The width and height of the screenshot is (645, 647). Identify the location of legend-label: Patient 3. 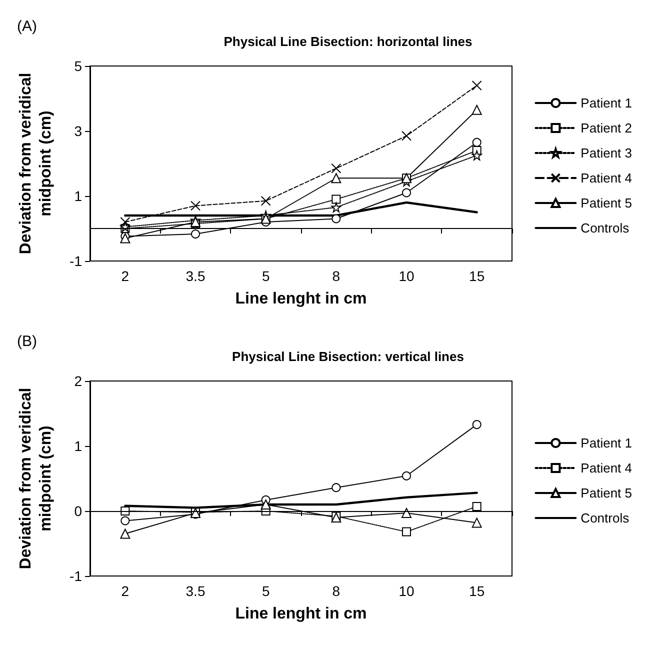
(606, 153).